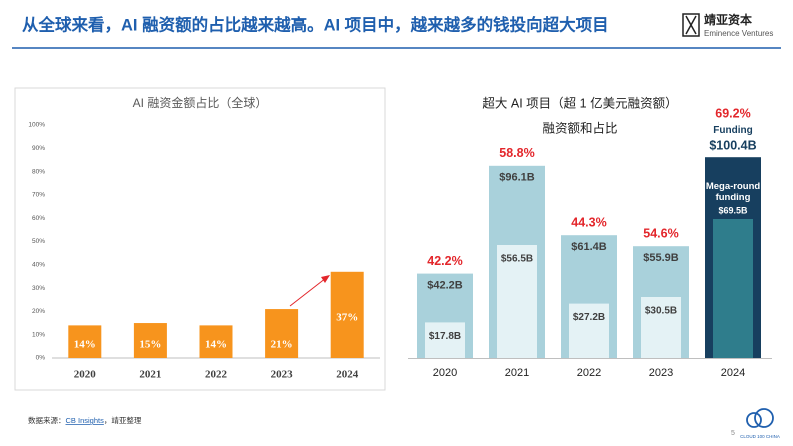 Image resolution: width=793 pixels, height=446 pixels. Describe the element at coordinates (38, 288) in the screenshot. I see `y-tick-label: 30%` at that location.